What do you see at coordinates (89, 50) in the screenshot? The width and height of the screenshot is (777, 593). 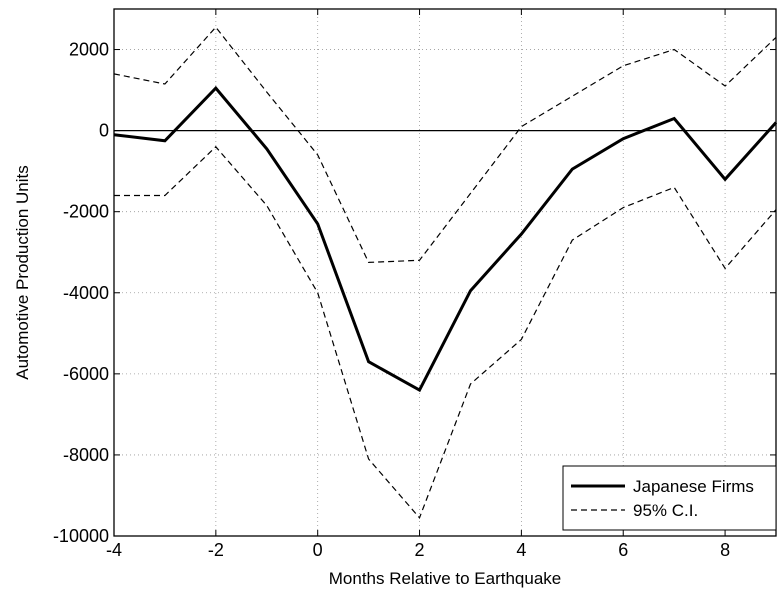 I see `y-tick-label: 2000` at bounding box center [89, 50].